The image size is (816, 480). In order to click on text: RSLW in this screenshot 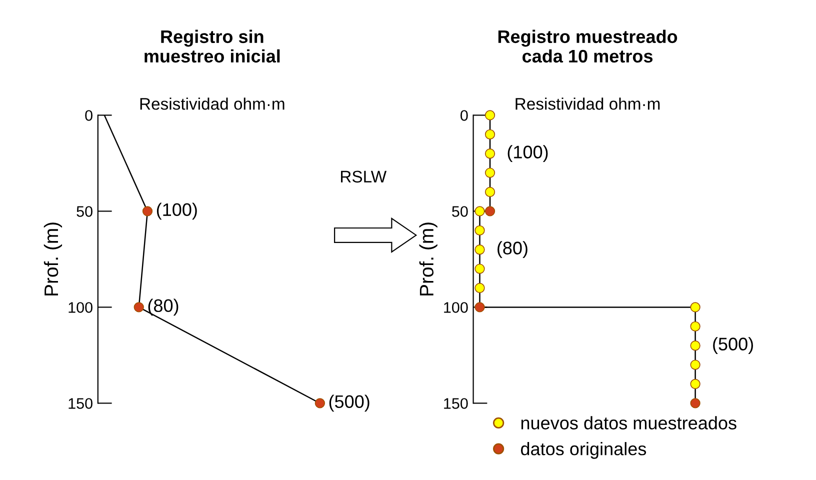, I will do `click(364, 176)`.